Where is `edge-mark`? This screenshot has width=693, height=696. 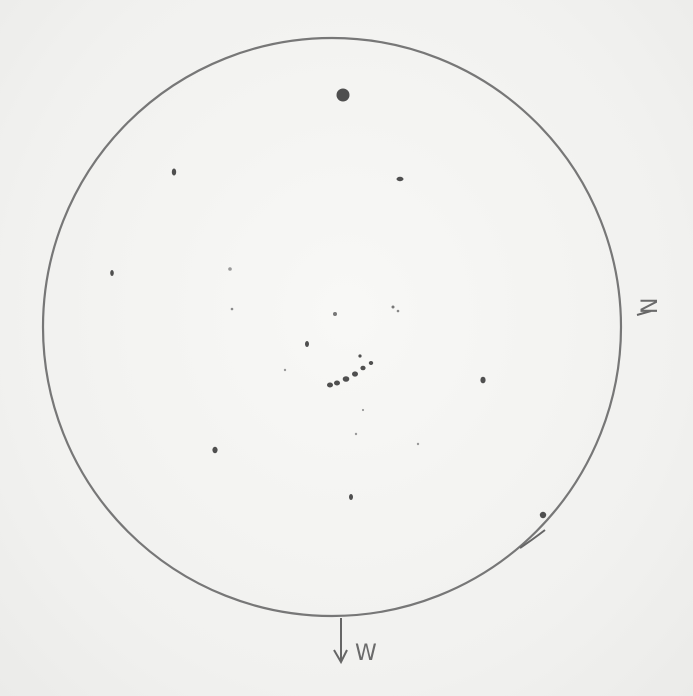
edge-mark is located at coordinates (532, 539).